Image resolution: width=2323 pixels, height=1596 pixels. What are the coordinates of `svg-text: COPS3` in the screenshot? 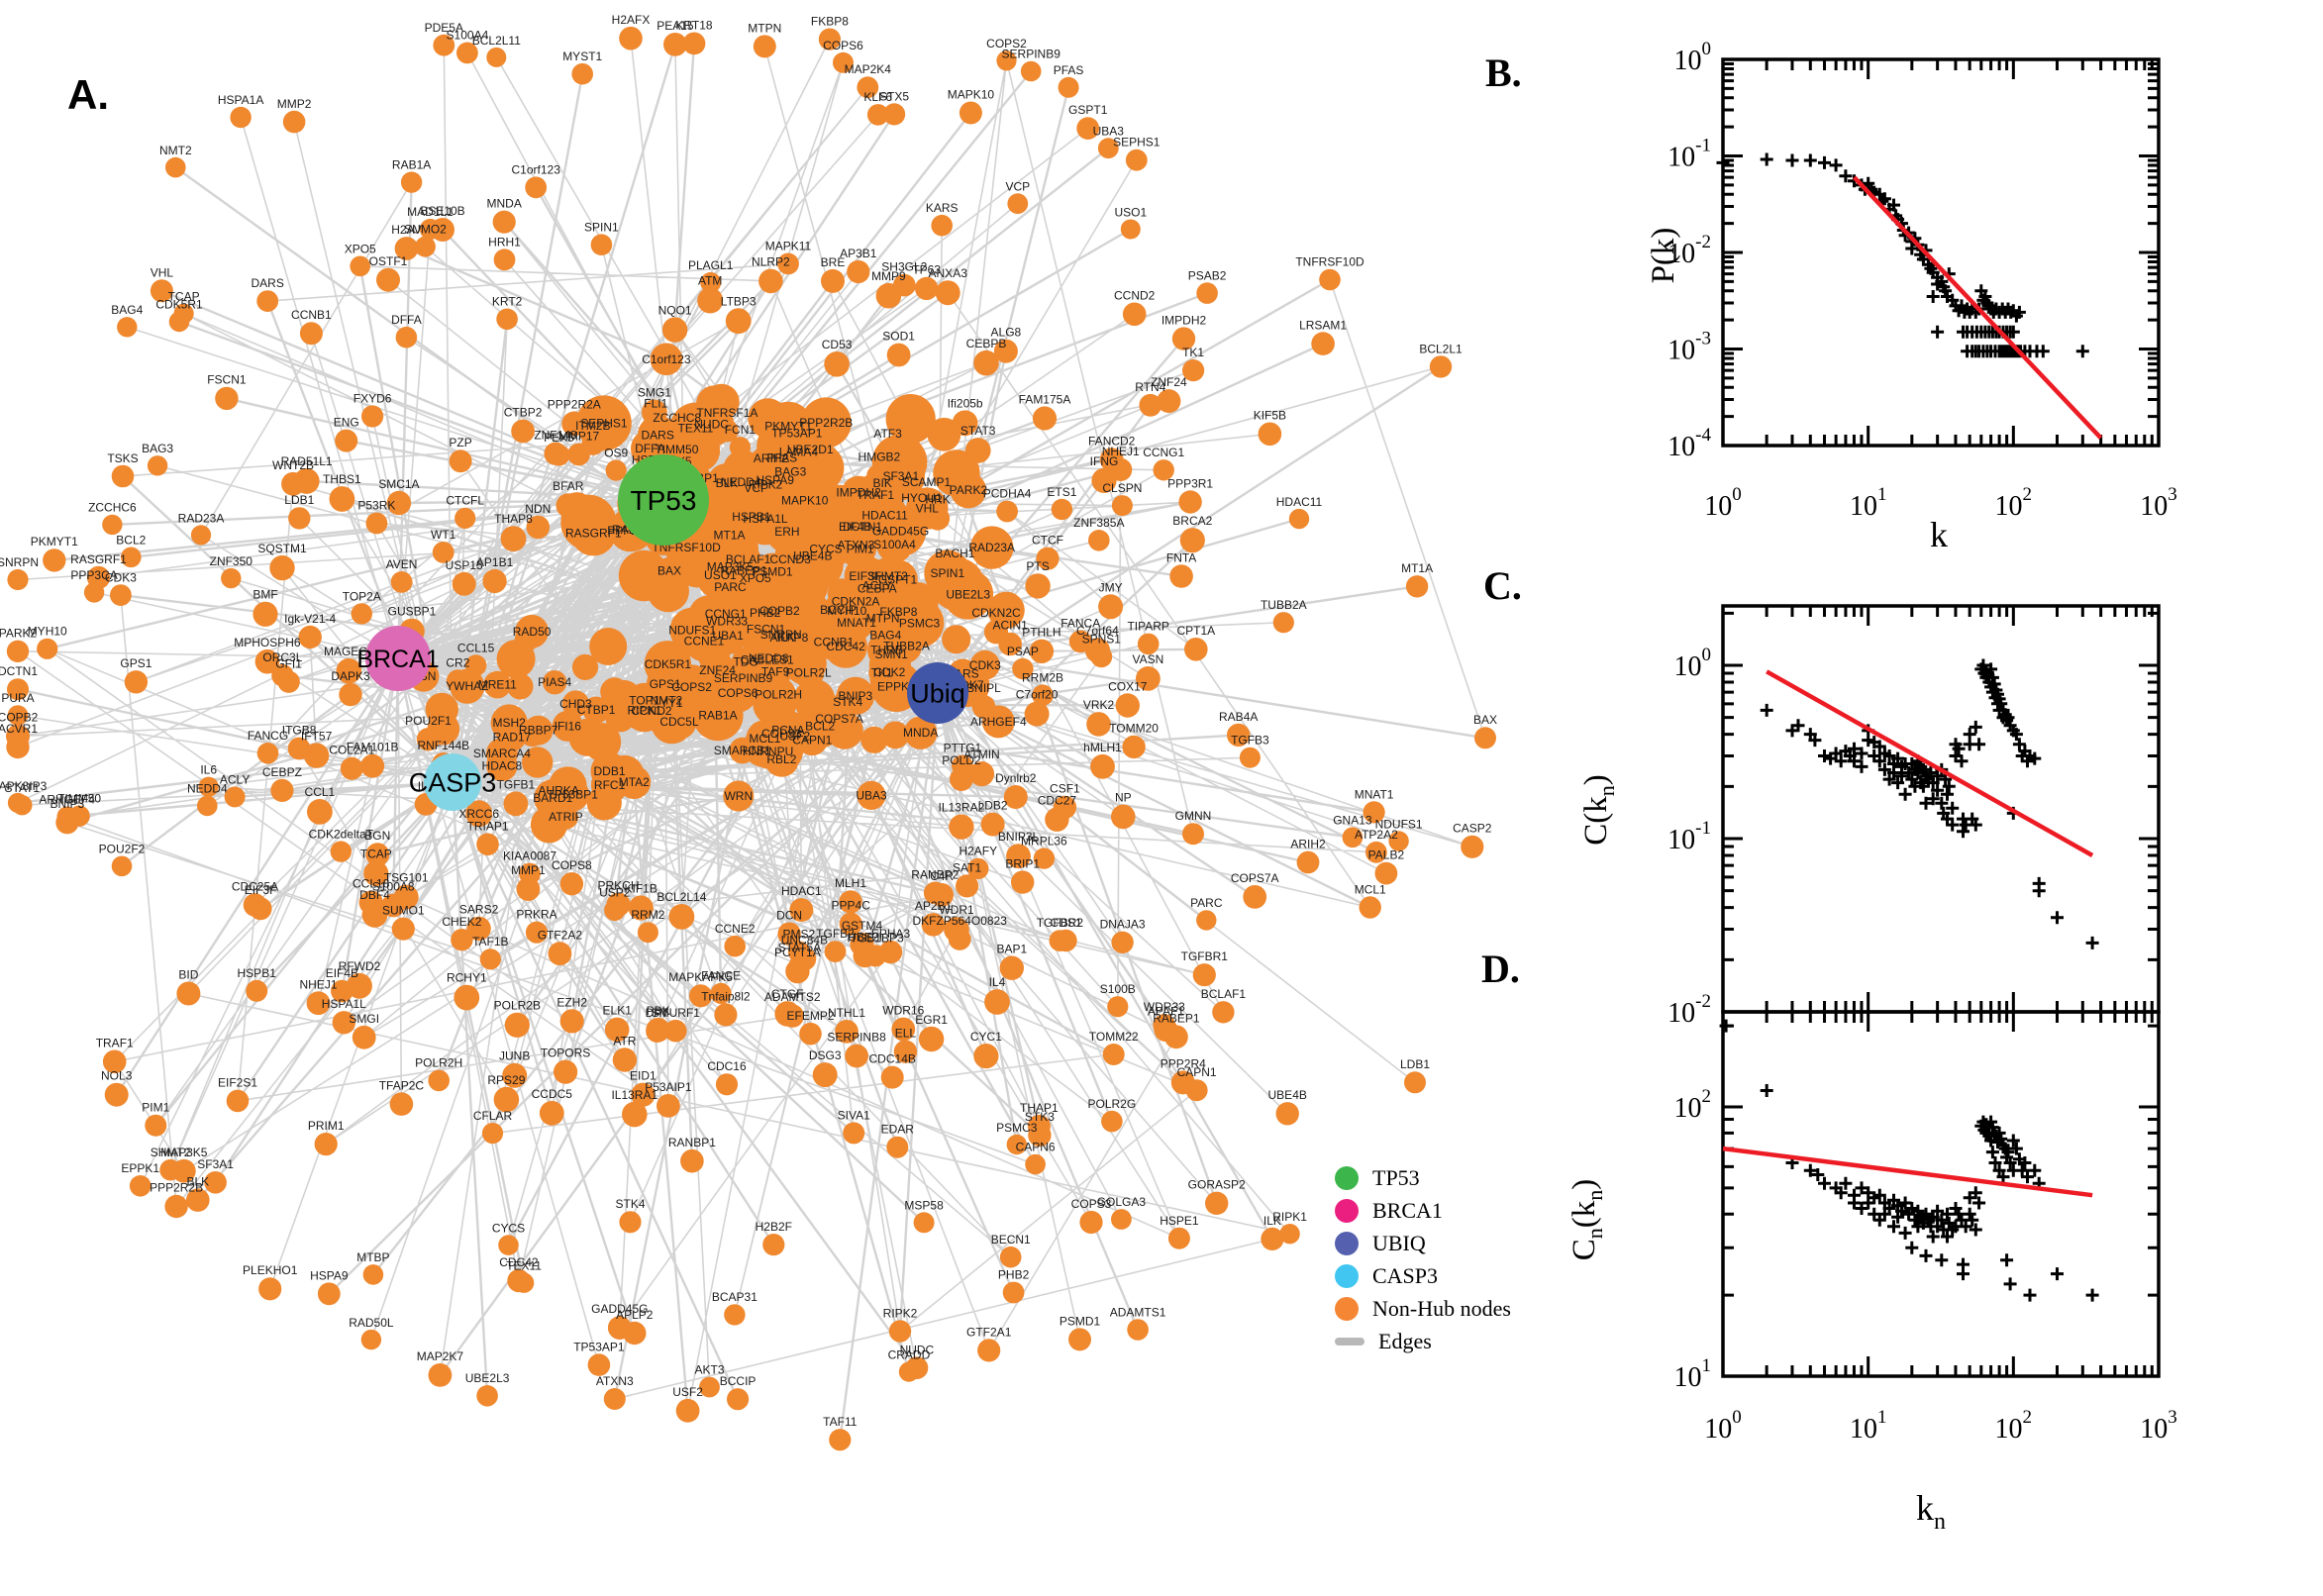 It's located at (781, 734).